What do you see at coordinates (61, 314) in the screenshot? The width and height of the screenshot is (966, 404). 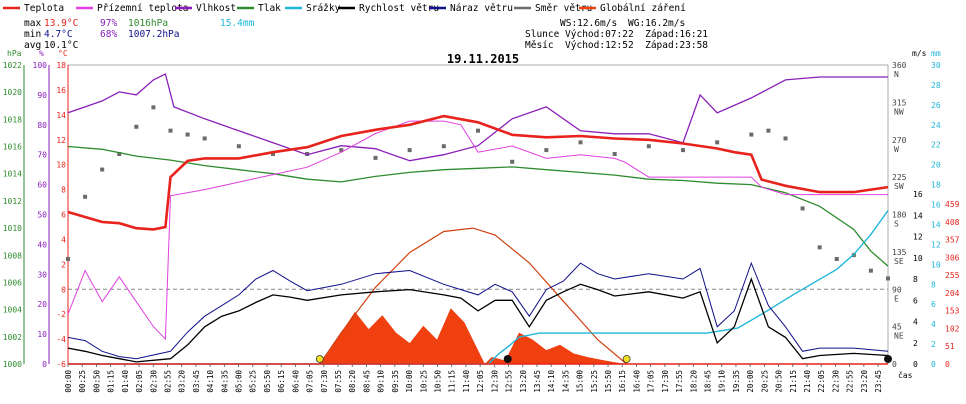 I see `temperature-axis-tick: -2` at bounding box center [61, 314].